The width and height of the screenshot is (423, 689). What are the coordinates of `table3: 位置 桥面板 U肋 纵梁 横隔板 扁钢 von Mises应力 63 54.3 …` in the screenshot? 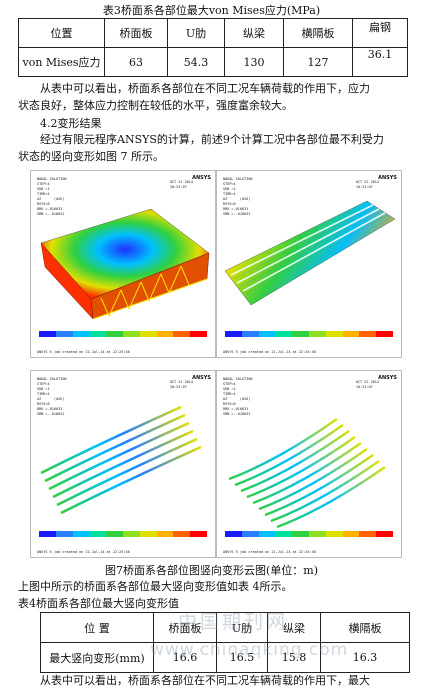 It's located at (213, 47).